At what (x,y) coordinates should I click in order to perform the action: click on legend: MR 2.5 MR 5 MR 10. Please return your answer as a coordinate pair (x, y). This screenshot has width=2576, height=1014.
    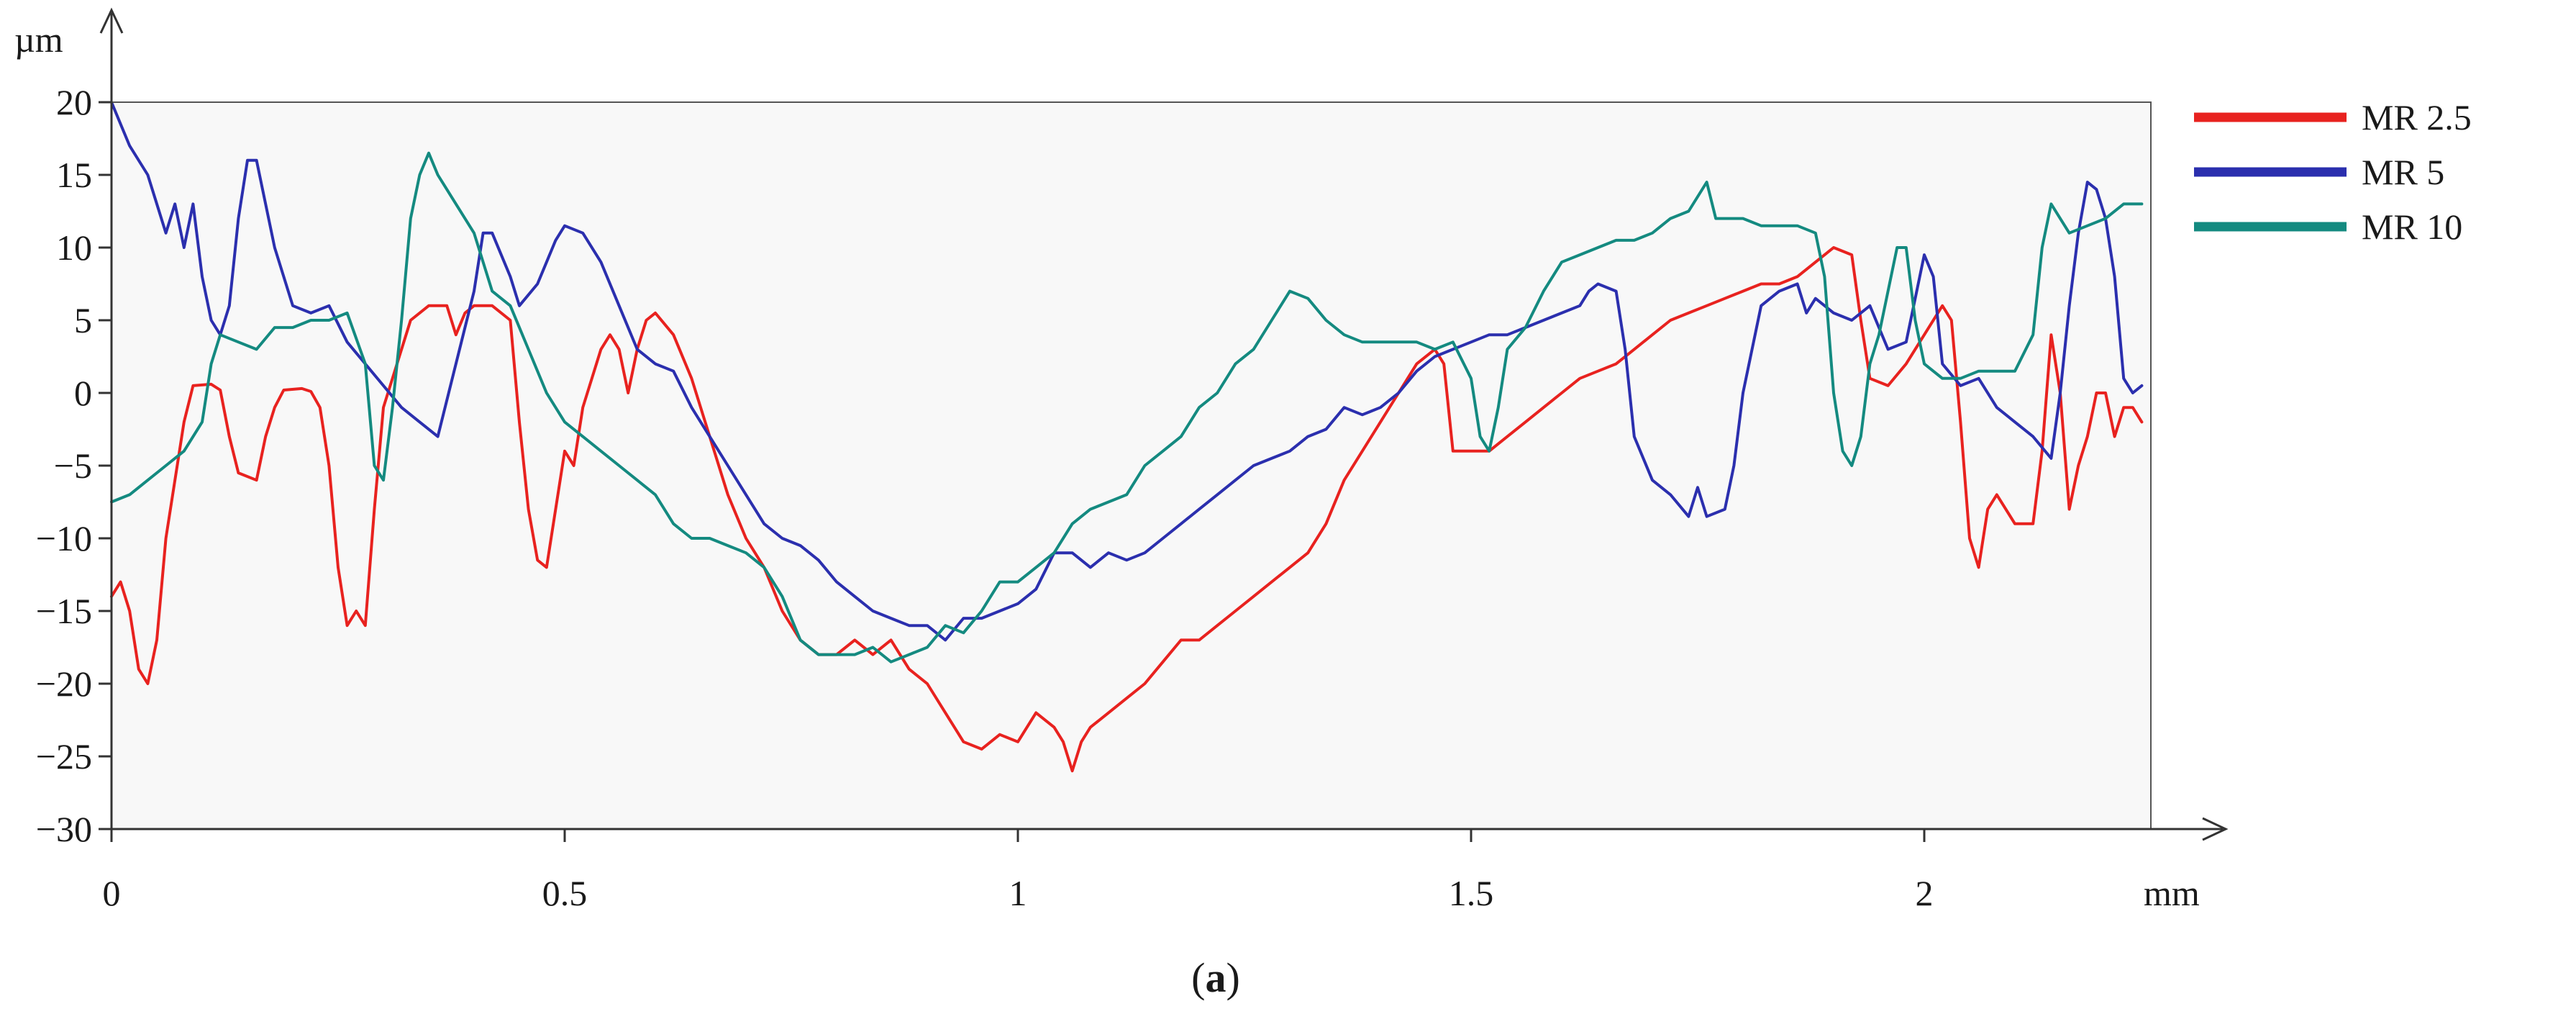
    Looking at the image, I should click on (2333, 172).